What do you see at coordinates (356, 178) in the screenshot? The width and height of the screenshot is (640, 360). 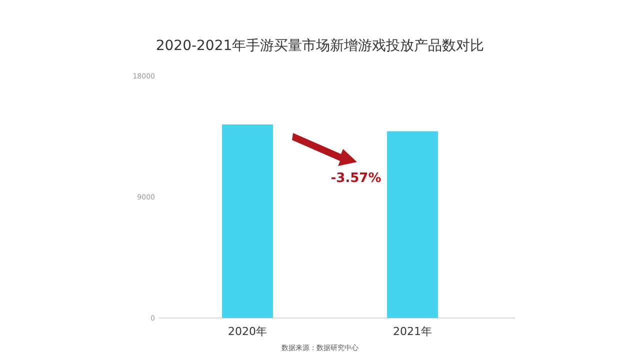 I see `annotation: -3.57%` at bounding box center [356, 178].